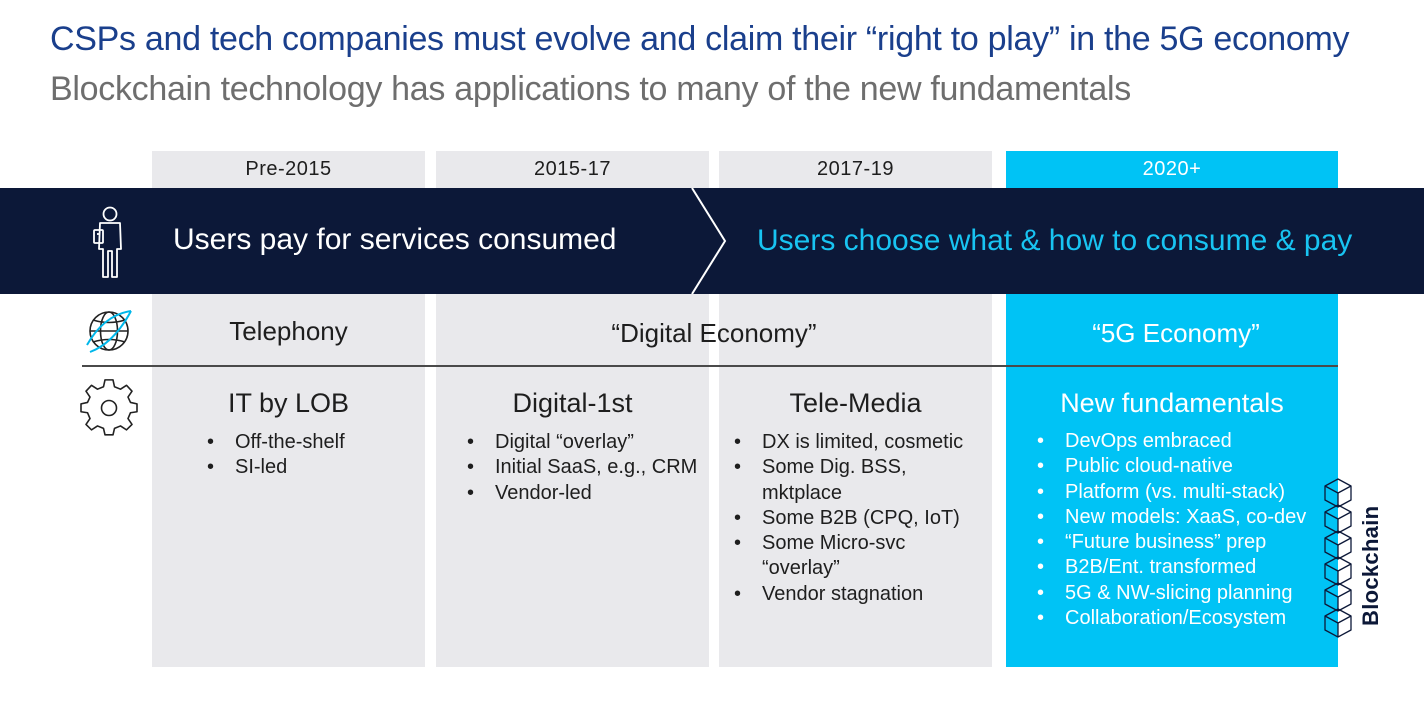 This screenshot has width=1424, height=714. What do you see at coordinates (823, 480) in the screenshot?
I see `list-item: Some Dig. BSS, mktplace` at bounding box center [823, 480].